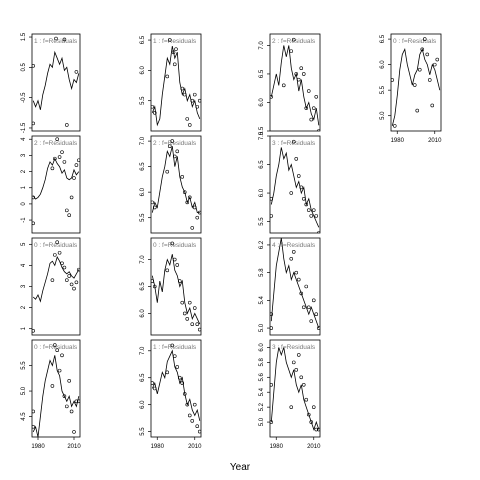 The image size is (480, 480). I want to click on y-tick-label: -1.5, so click(24, 127).